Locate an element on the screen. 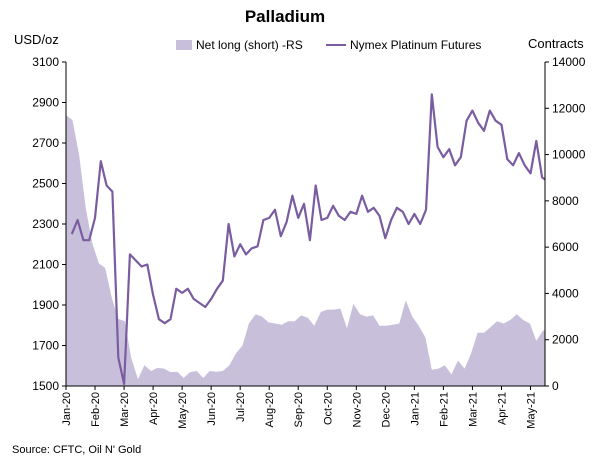 This screenshot has width=600, height=459. x-axis-tick-label: Apr-21 is located at coordinates (502, 408).